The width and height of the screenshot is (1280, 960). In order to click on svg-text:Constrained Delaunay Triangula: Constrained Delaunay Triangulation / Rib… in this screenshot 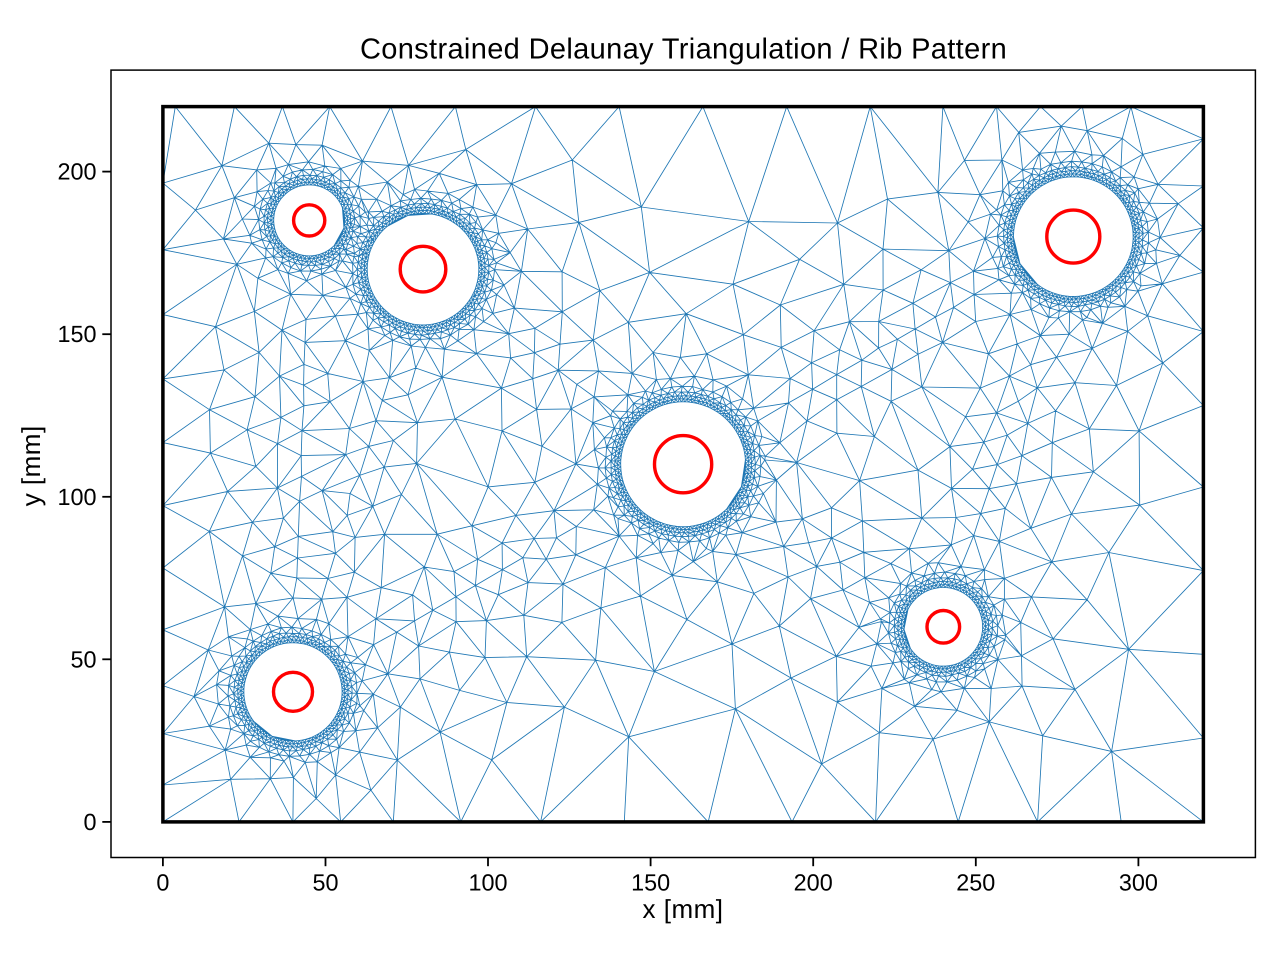, I will do `click(683, 50)`.